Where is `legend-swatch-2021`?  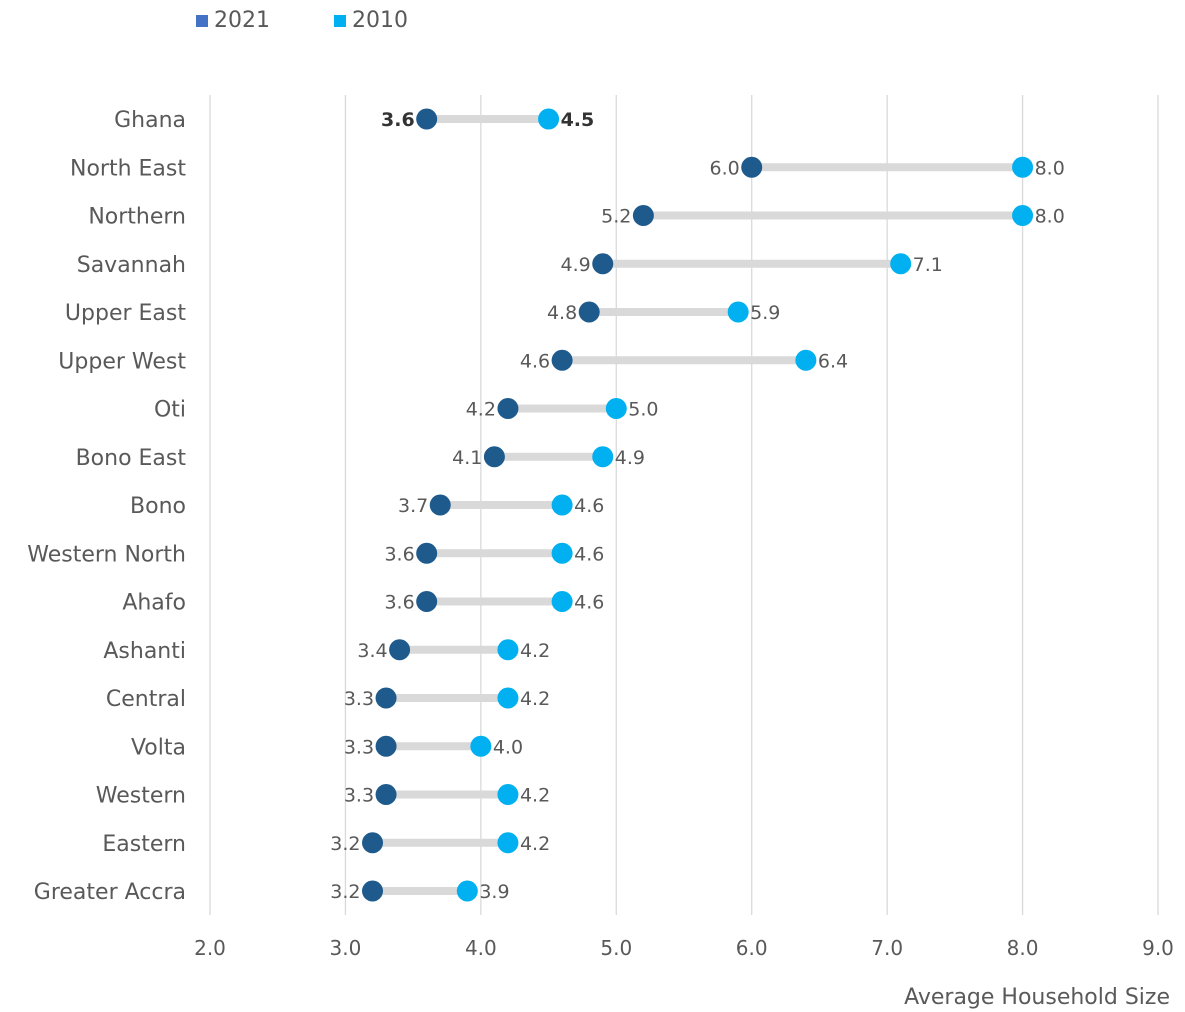
legend-swatch-2021 is located at coordinates (202, 20).